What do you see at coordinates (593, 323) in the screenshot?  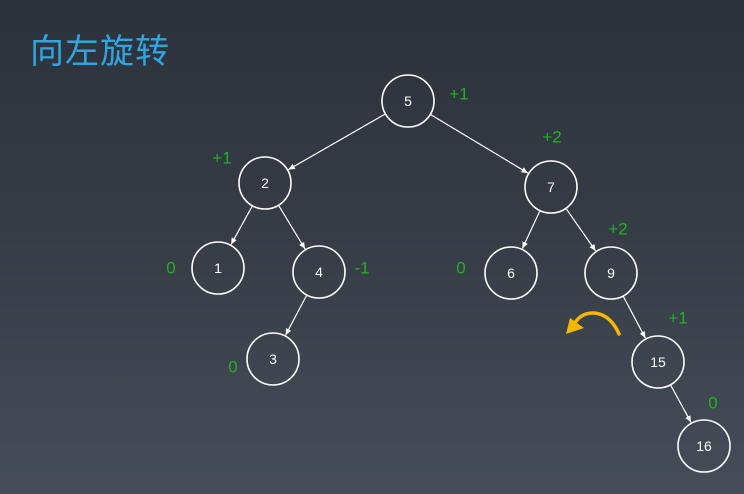 I see `rotate-left-arrow-icon` at bounding box center [593, 323].